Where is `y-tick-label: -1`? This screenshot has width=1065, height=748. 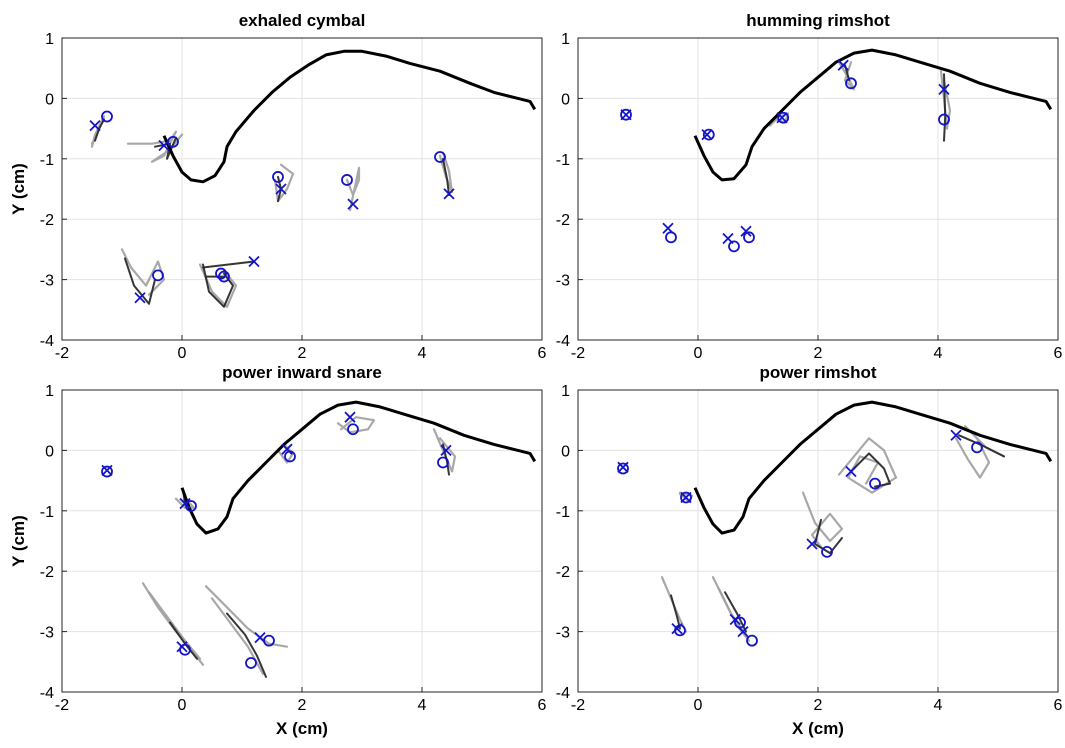
y-tick-label: -1 is located at coordinates (563, 160).